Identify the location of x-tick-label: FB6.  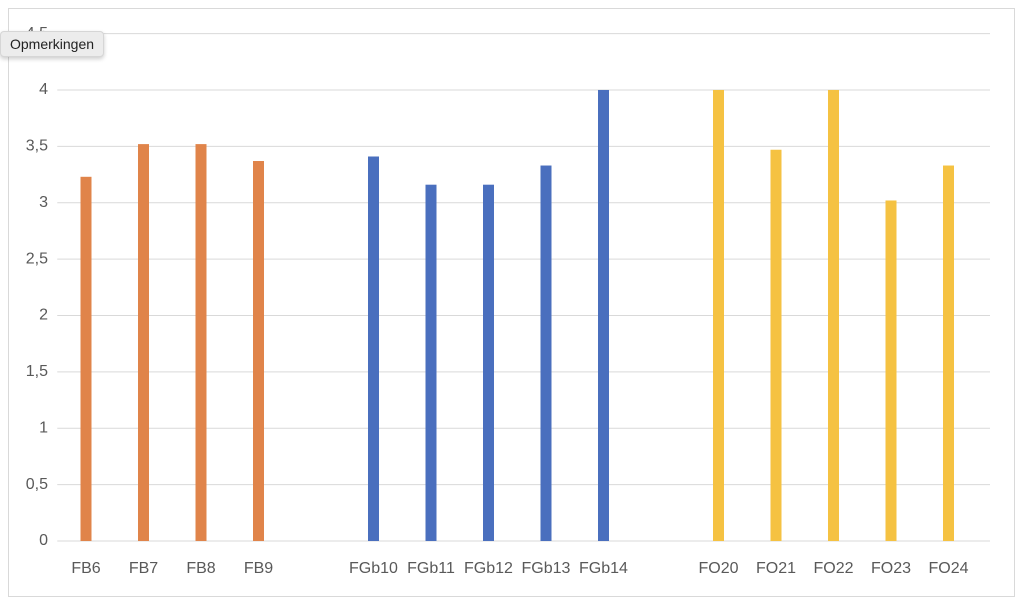
(85, 568).